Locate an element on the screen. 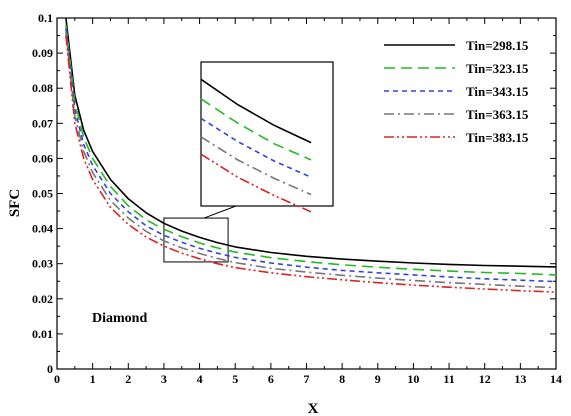 The width and height of the screenshot is (571, 416). x-axis-title: X is located at coordinates (313, 408).